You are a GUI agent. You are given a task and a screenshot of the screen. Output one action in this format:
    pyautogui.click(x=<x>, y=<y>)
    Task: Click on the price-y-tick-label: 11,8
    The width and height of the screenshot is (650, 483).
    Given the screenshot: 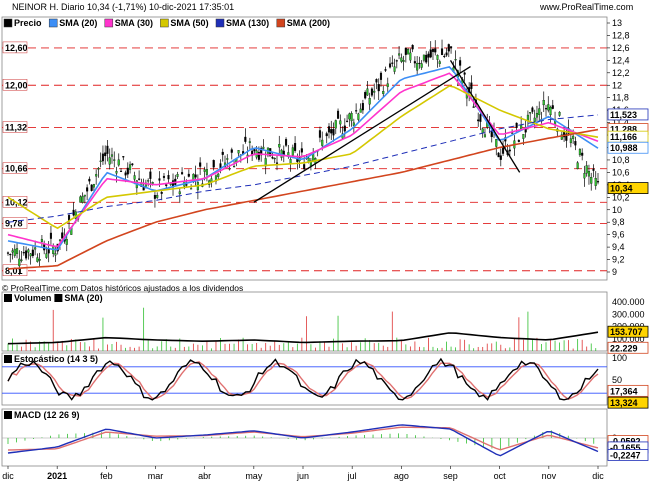 What is the action you would take?
    pyautogui.click(x=620, y=98)
    